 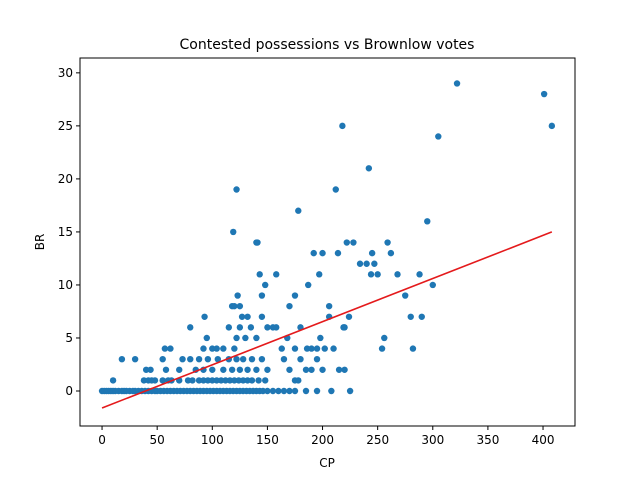 I want to click on x-tick-label: 400, so click(x=543, y=440).